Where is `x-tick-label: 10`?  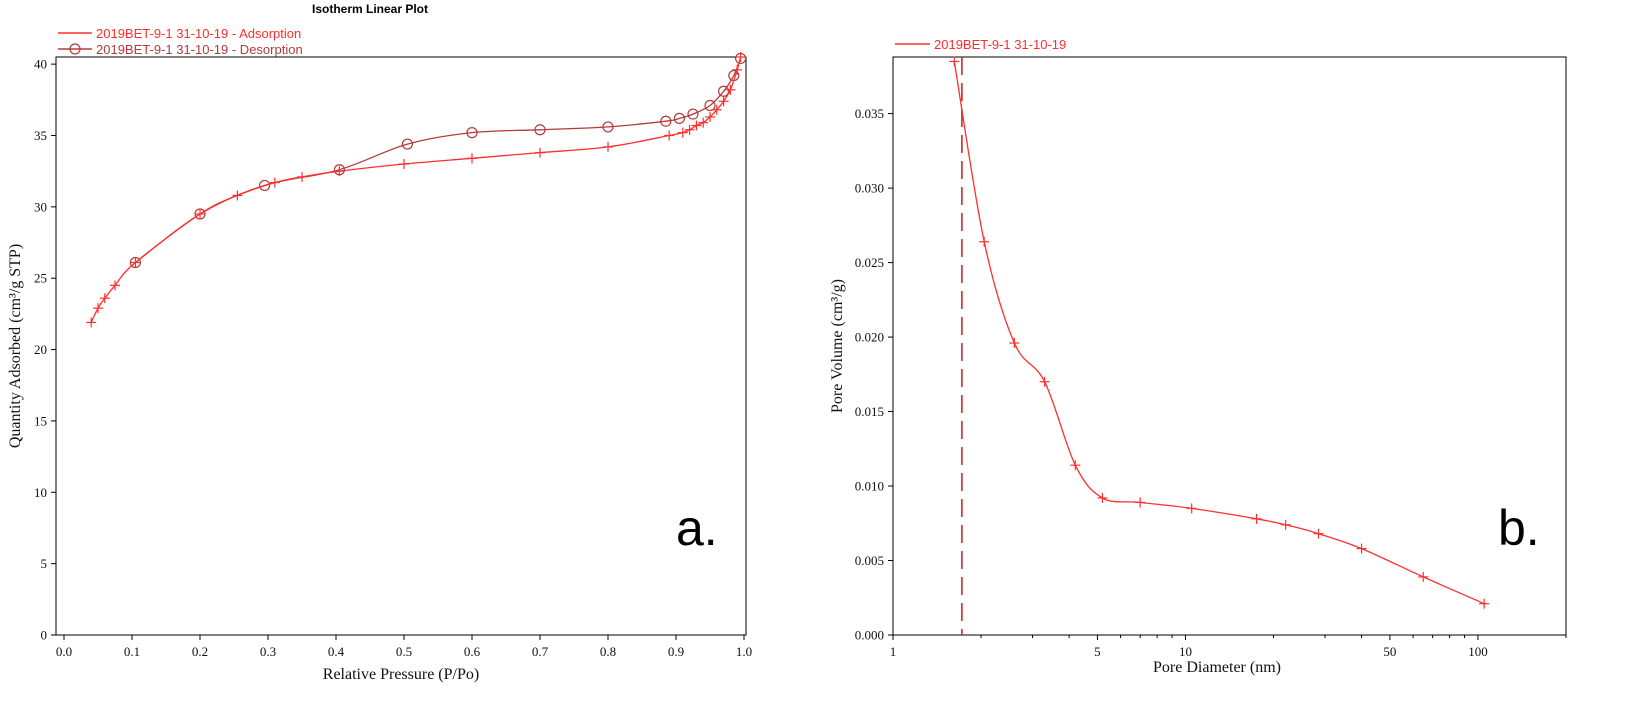
x-tick-label: 10 is located at coordinates (1185, 651).